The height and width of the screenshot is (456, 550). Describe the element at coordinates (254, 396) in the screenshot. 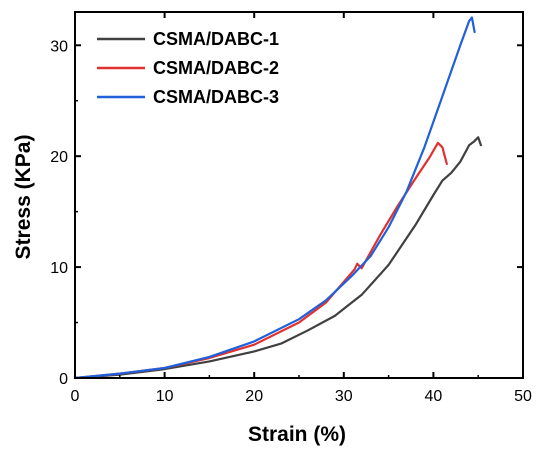

I see `x-tick-label: 20` at that location.